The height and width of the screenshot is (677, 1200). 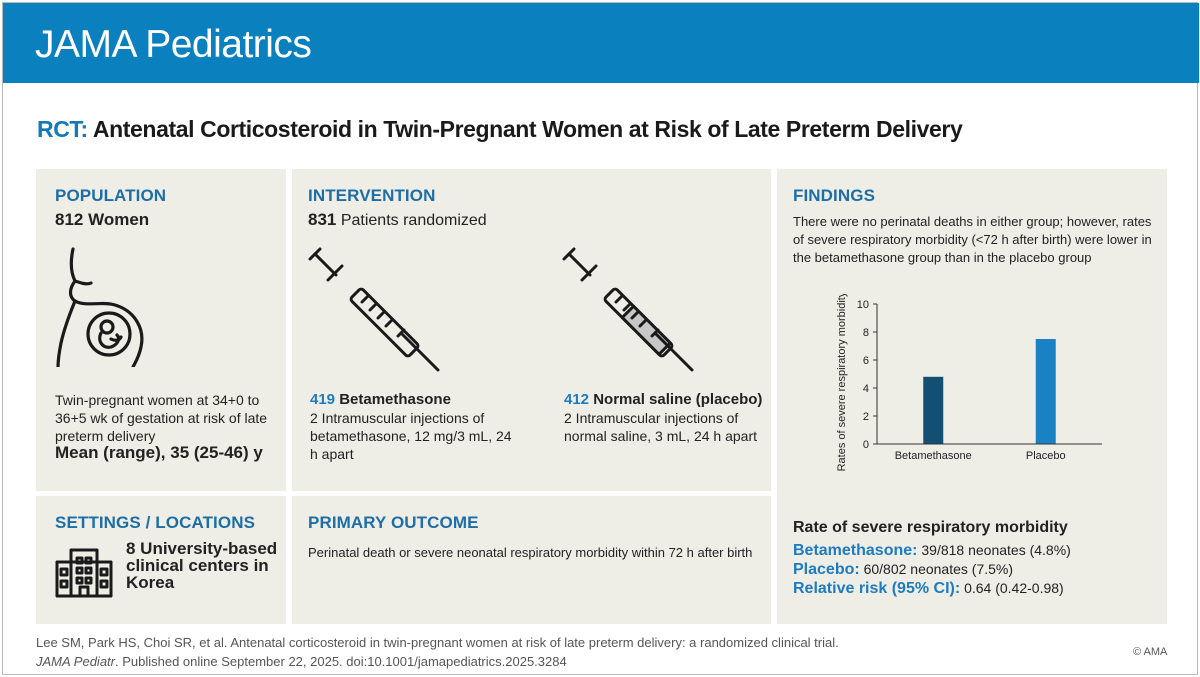 What do you see at coordinates (866, 417) in the screenshot?
I see `chart-ytick-label: 2` at bounding box center [866, 417].